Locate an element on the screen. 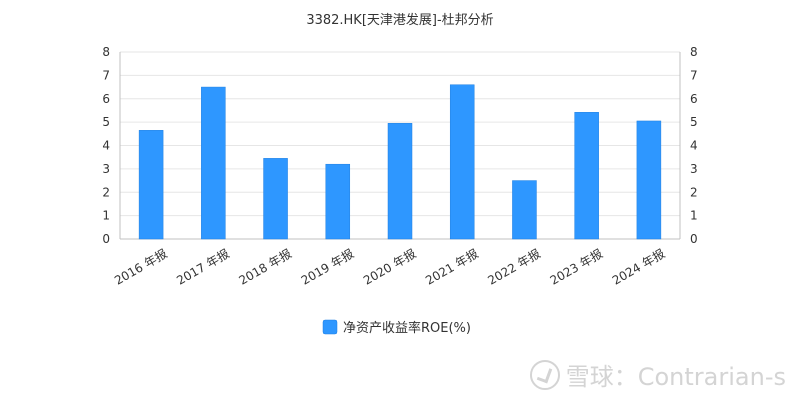  y-tick-label: 3 is located at coordinates (106, 169).